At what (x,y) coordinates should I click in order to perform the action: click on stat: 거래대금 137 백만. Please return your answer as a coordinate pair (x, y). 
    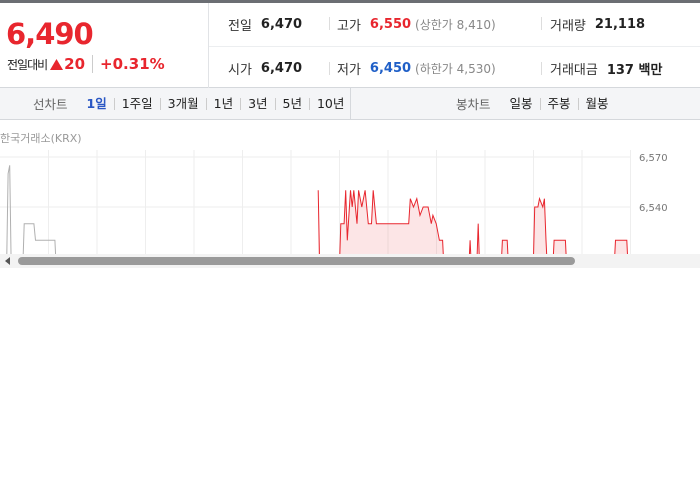
    Looking at the image, I should click on (606, 68).